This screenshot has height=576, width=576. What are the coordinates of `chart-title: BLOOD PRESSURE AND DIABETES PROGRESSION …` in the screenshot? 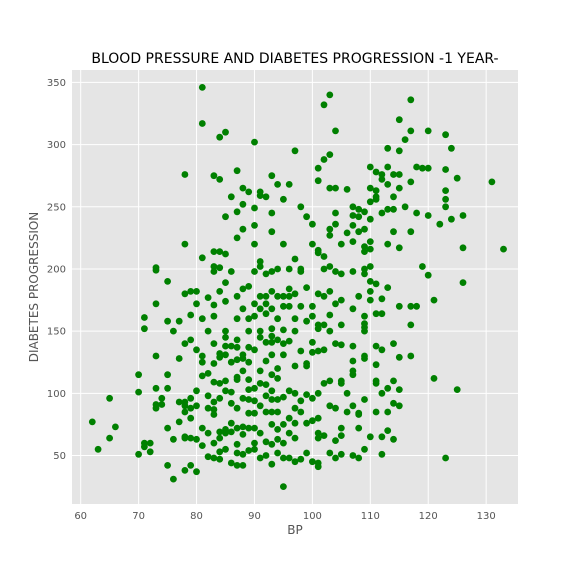 It's located at (294, 59).